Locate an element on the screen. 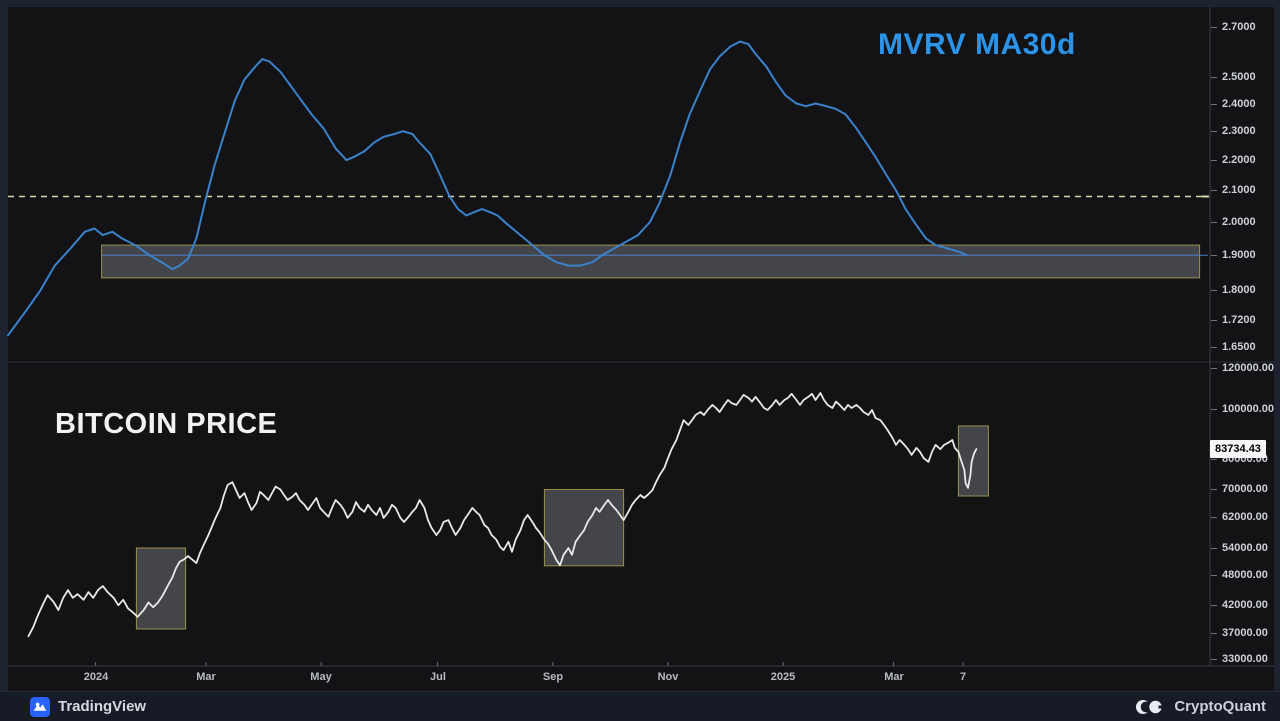 The width and height of the screenshot is (1280, 721). y-axis-tick-label: 1.9000 is located at coordinates (1233, 255).